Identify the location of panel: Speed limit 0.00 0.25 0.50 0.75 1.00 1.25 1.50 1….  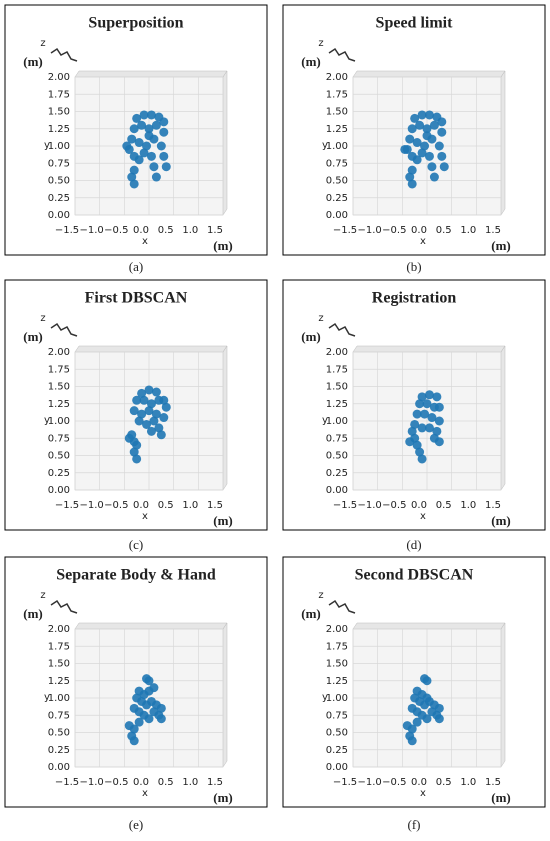
(414, 130).